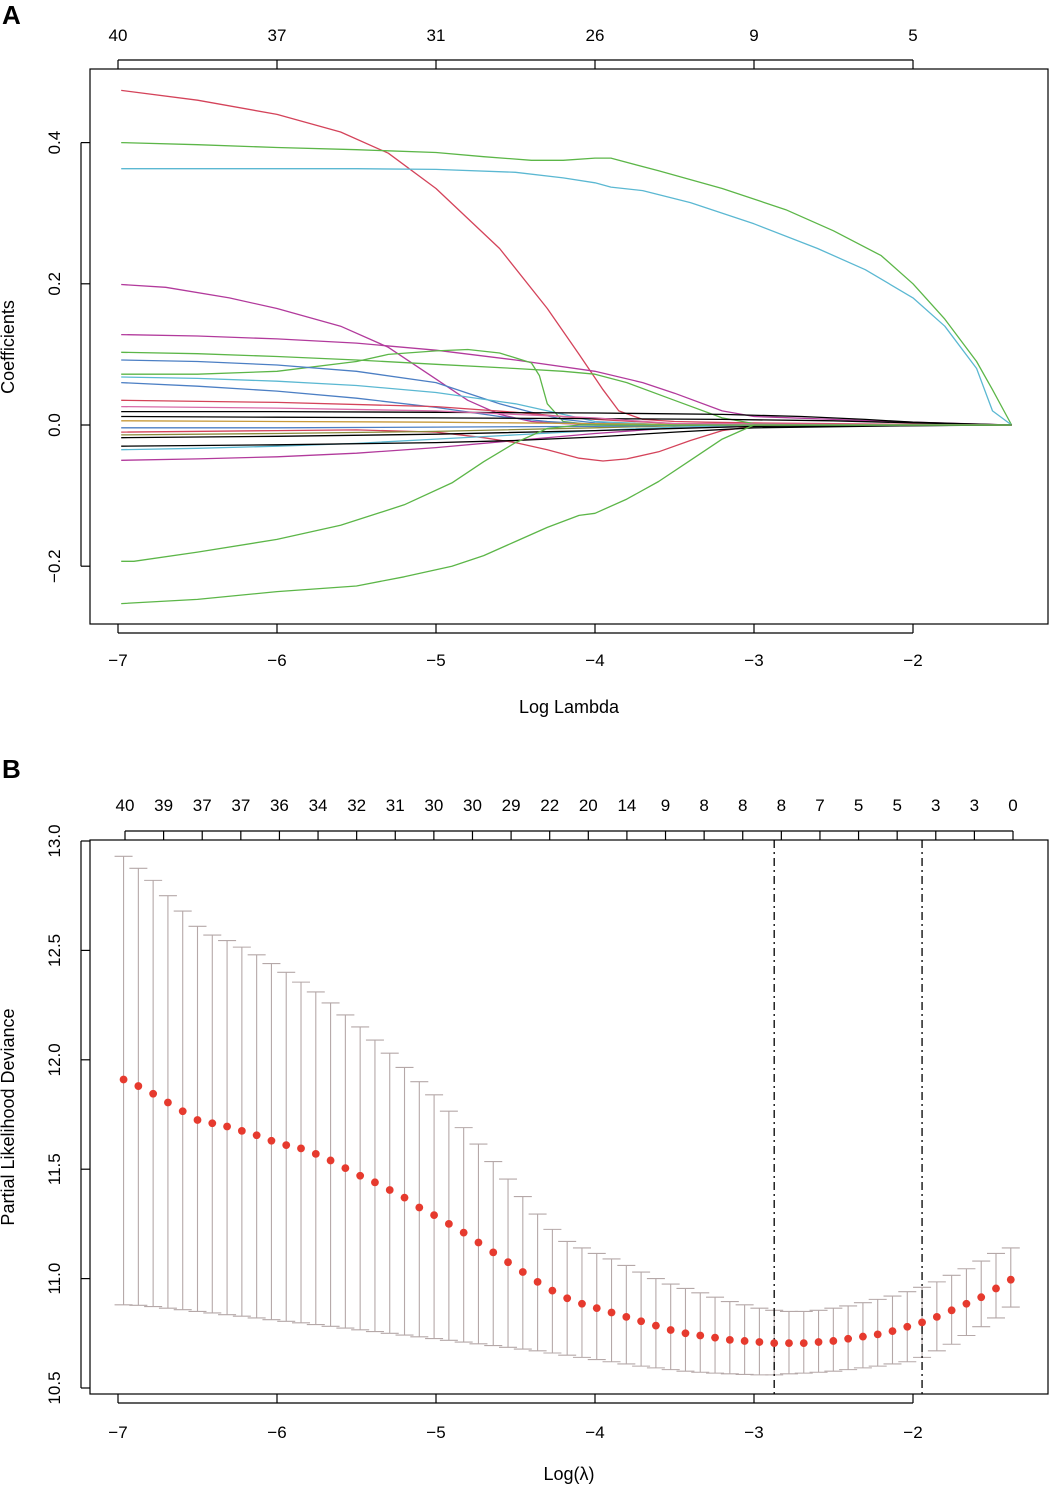 The height and width of the screenshot is (1485, 1049). What do you see at coordinates (11, 15) in the screenshot?
I see `panel-label-a: A` at bounding box center [11, 15].